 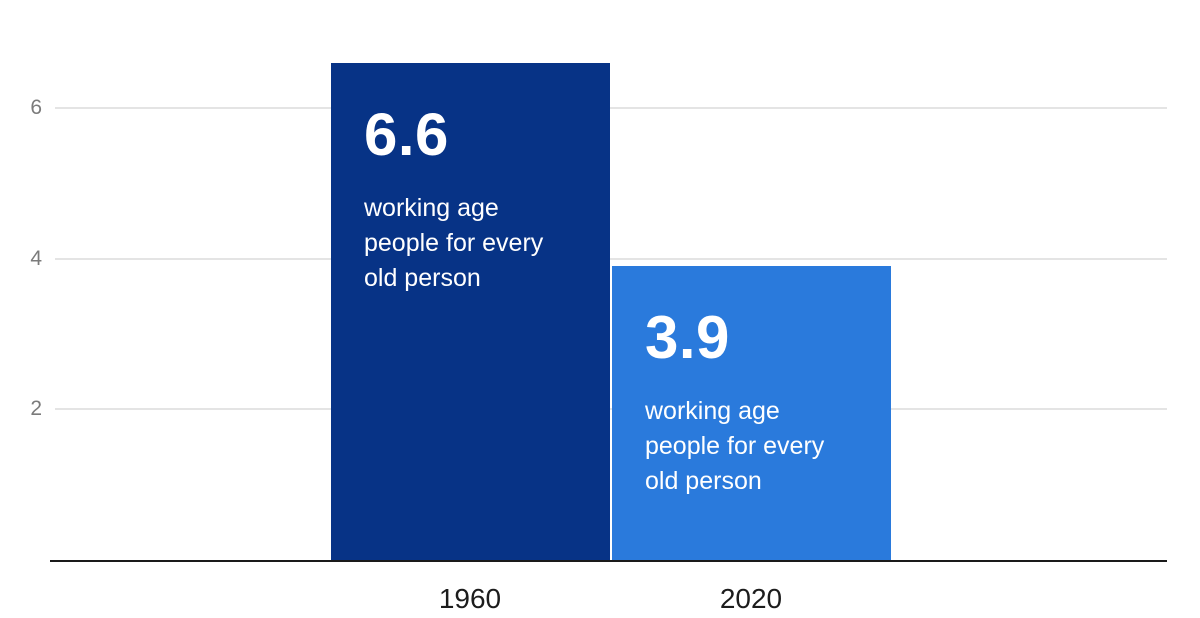 I want to click on bar-2020: 3.9 working age people for every old person, so click(x=751, y=413).